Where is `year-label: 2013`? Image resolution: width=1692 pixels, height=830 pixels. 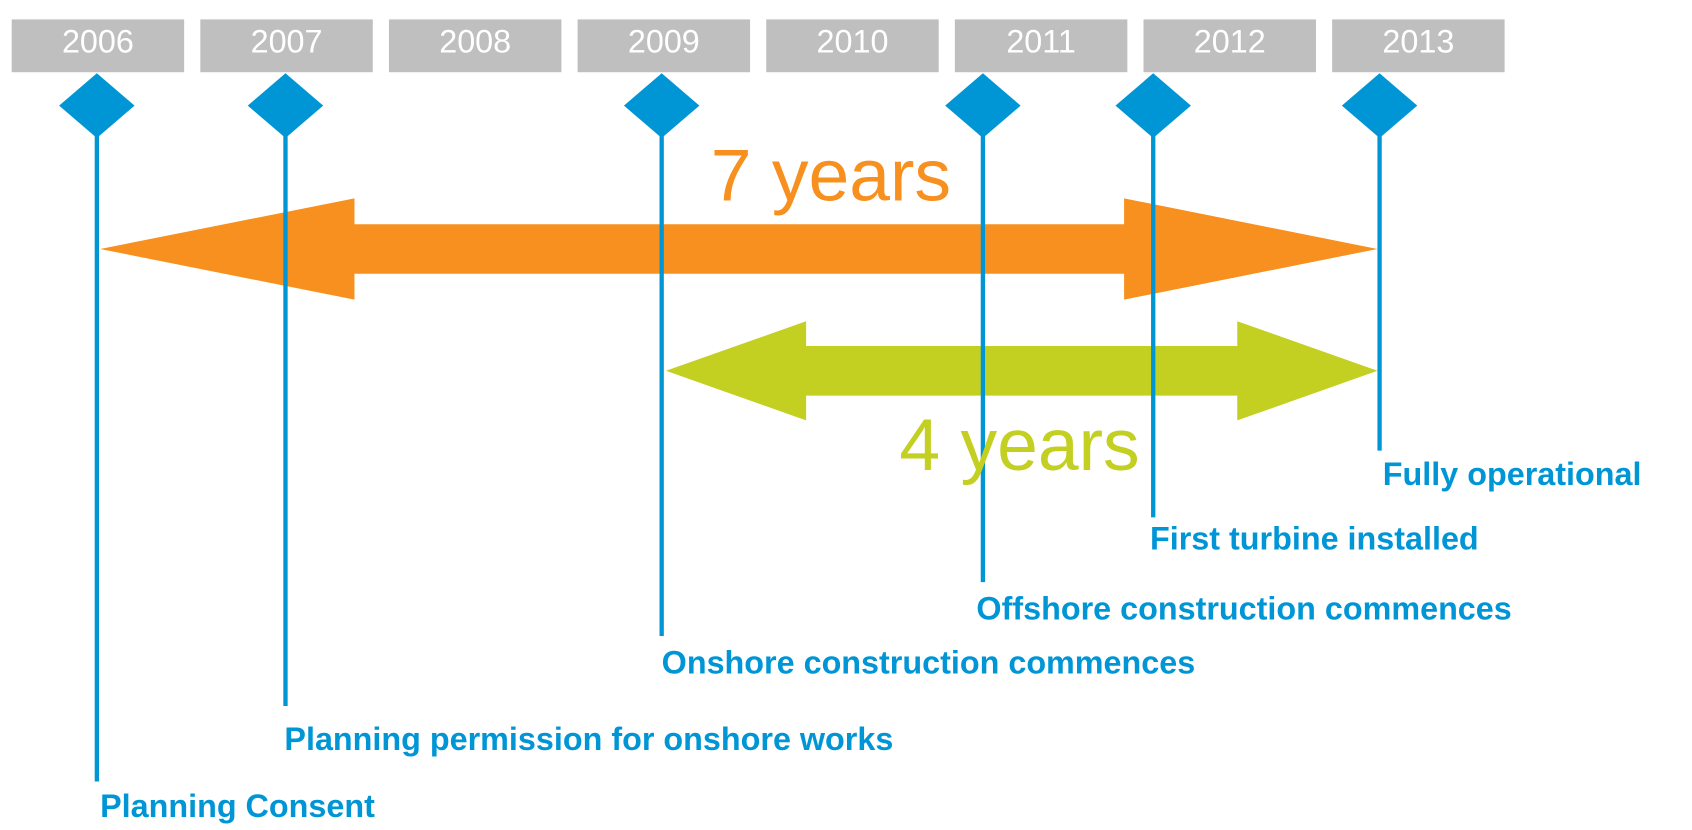 year-label: 2013 is located at coordinates (1418, 42).